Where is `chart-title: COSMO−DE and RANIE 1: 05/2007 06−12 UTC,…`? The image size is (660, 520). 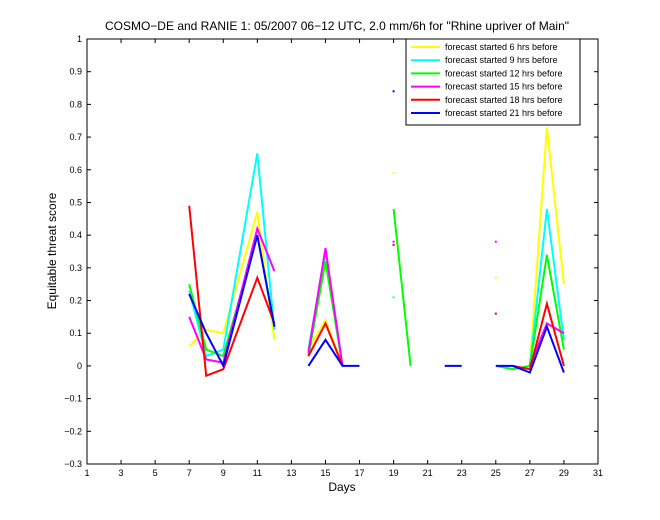 chart-title: COSMO−DE and RANIE 1: 05/2007 06−12 UTC,… is located at coordinates (337, 26).